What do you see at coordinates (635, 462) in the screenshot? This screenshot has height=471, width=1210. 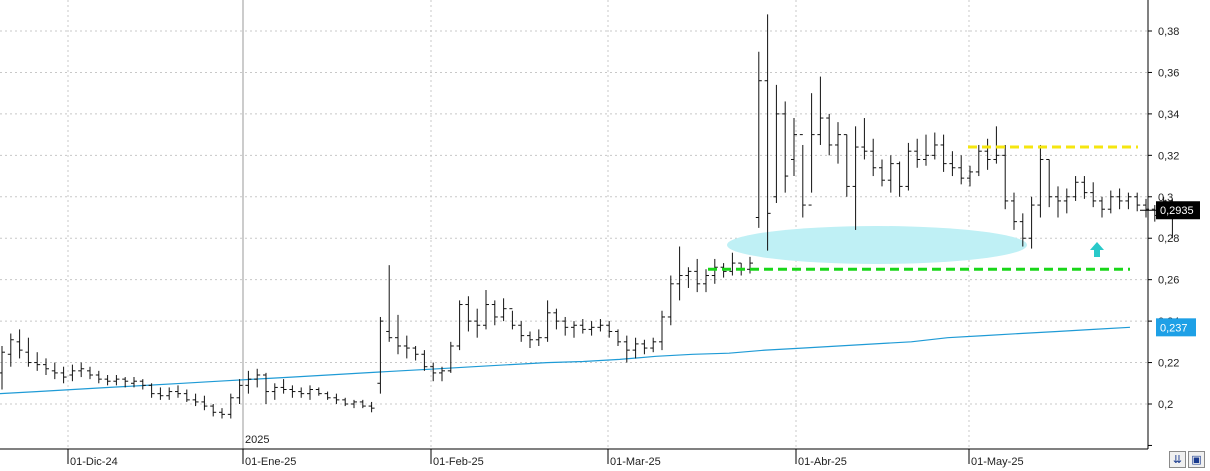 I see `x-tick-label: 01-Mar-25` at bounding box center [635, 462].